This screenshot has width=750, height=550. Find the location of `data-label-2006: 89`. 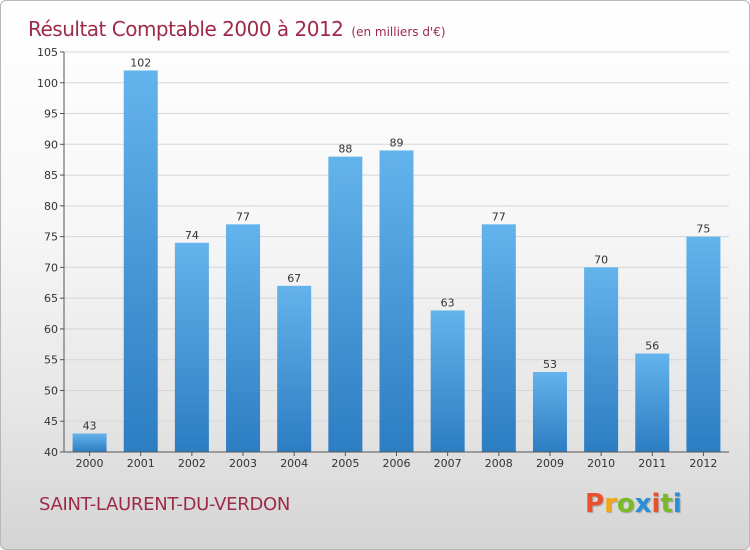

data-label-2006: 89 is located at coordinates (397, 142).